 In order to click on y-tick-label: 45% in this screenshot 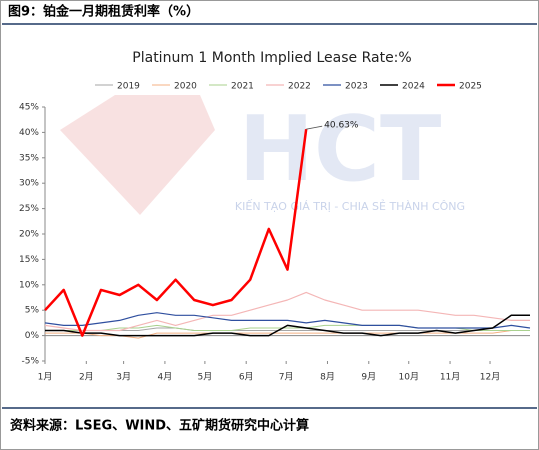, I will do `click(29, 108)`.